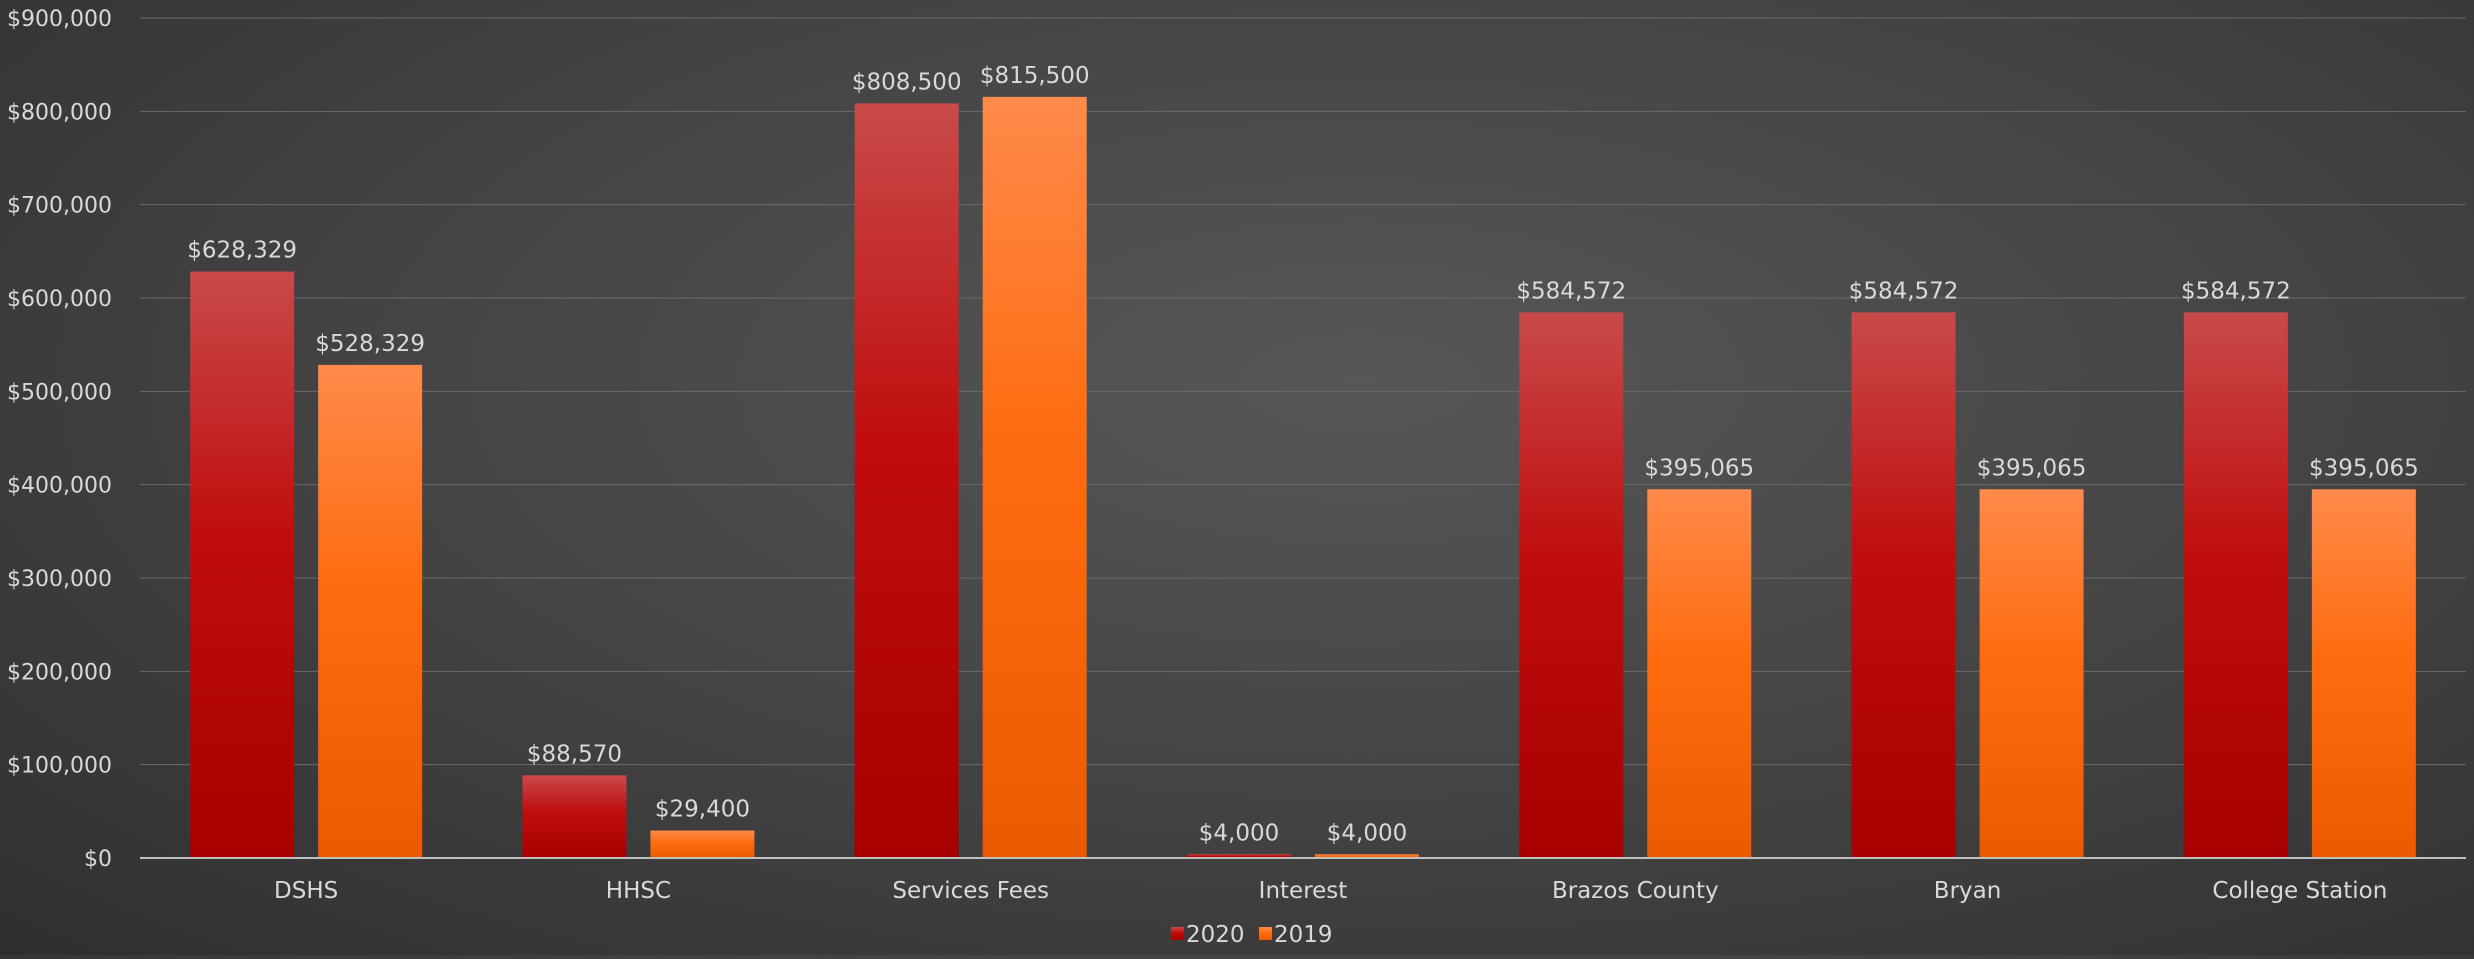  Describe the element at coordinates (98, 859) in the screenshot. I see `y-tick-label: $0` at that location.